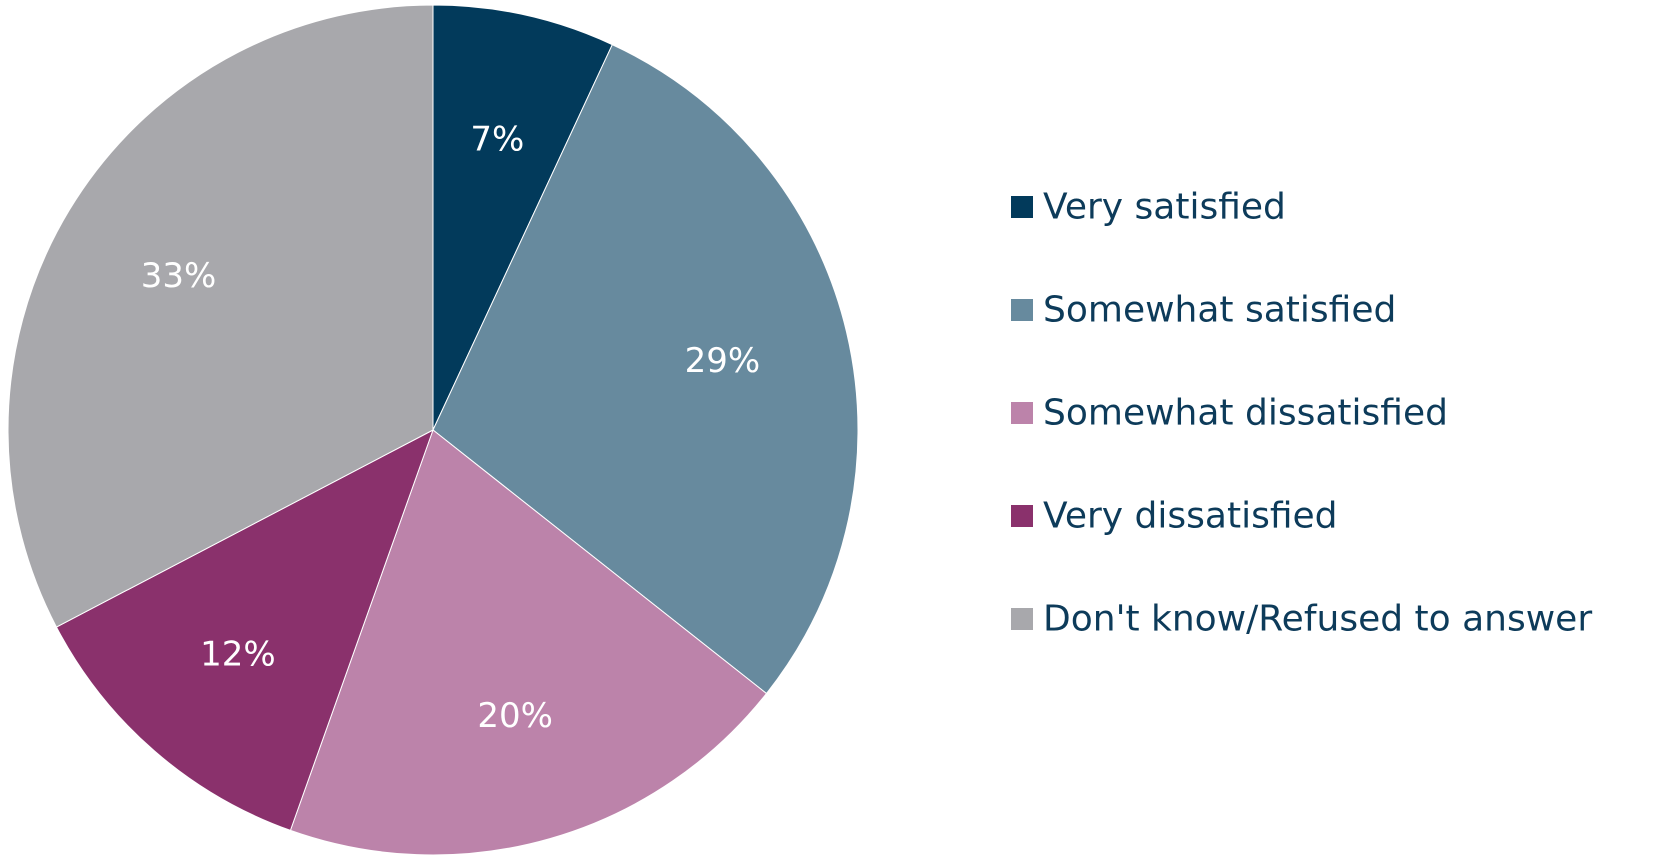 Image resolution: width=1660 pixels, height=861 pixels. Describe the element at coordinates (1245, 413) in the screenshot. I see `legend-label-2: Somewhat dissatisfied` at that location.